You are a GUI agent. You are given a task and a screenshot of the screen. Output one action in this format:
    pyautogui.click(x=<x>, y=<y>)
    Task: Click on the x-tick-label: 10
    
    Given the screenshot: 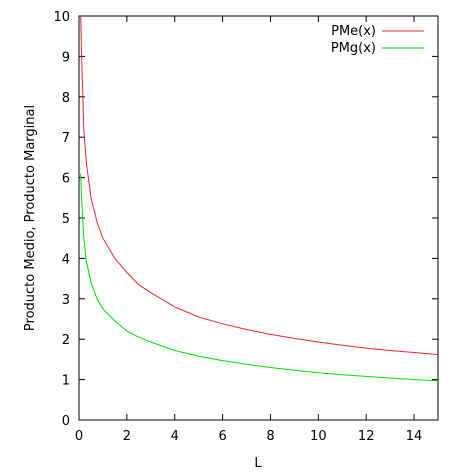 What is the action you would take?
    pyautogui.click(x=318, y=436)
    